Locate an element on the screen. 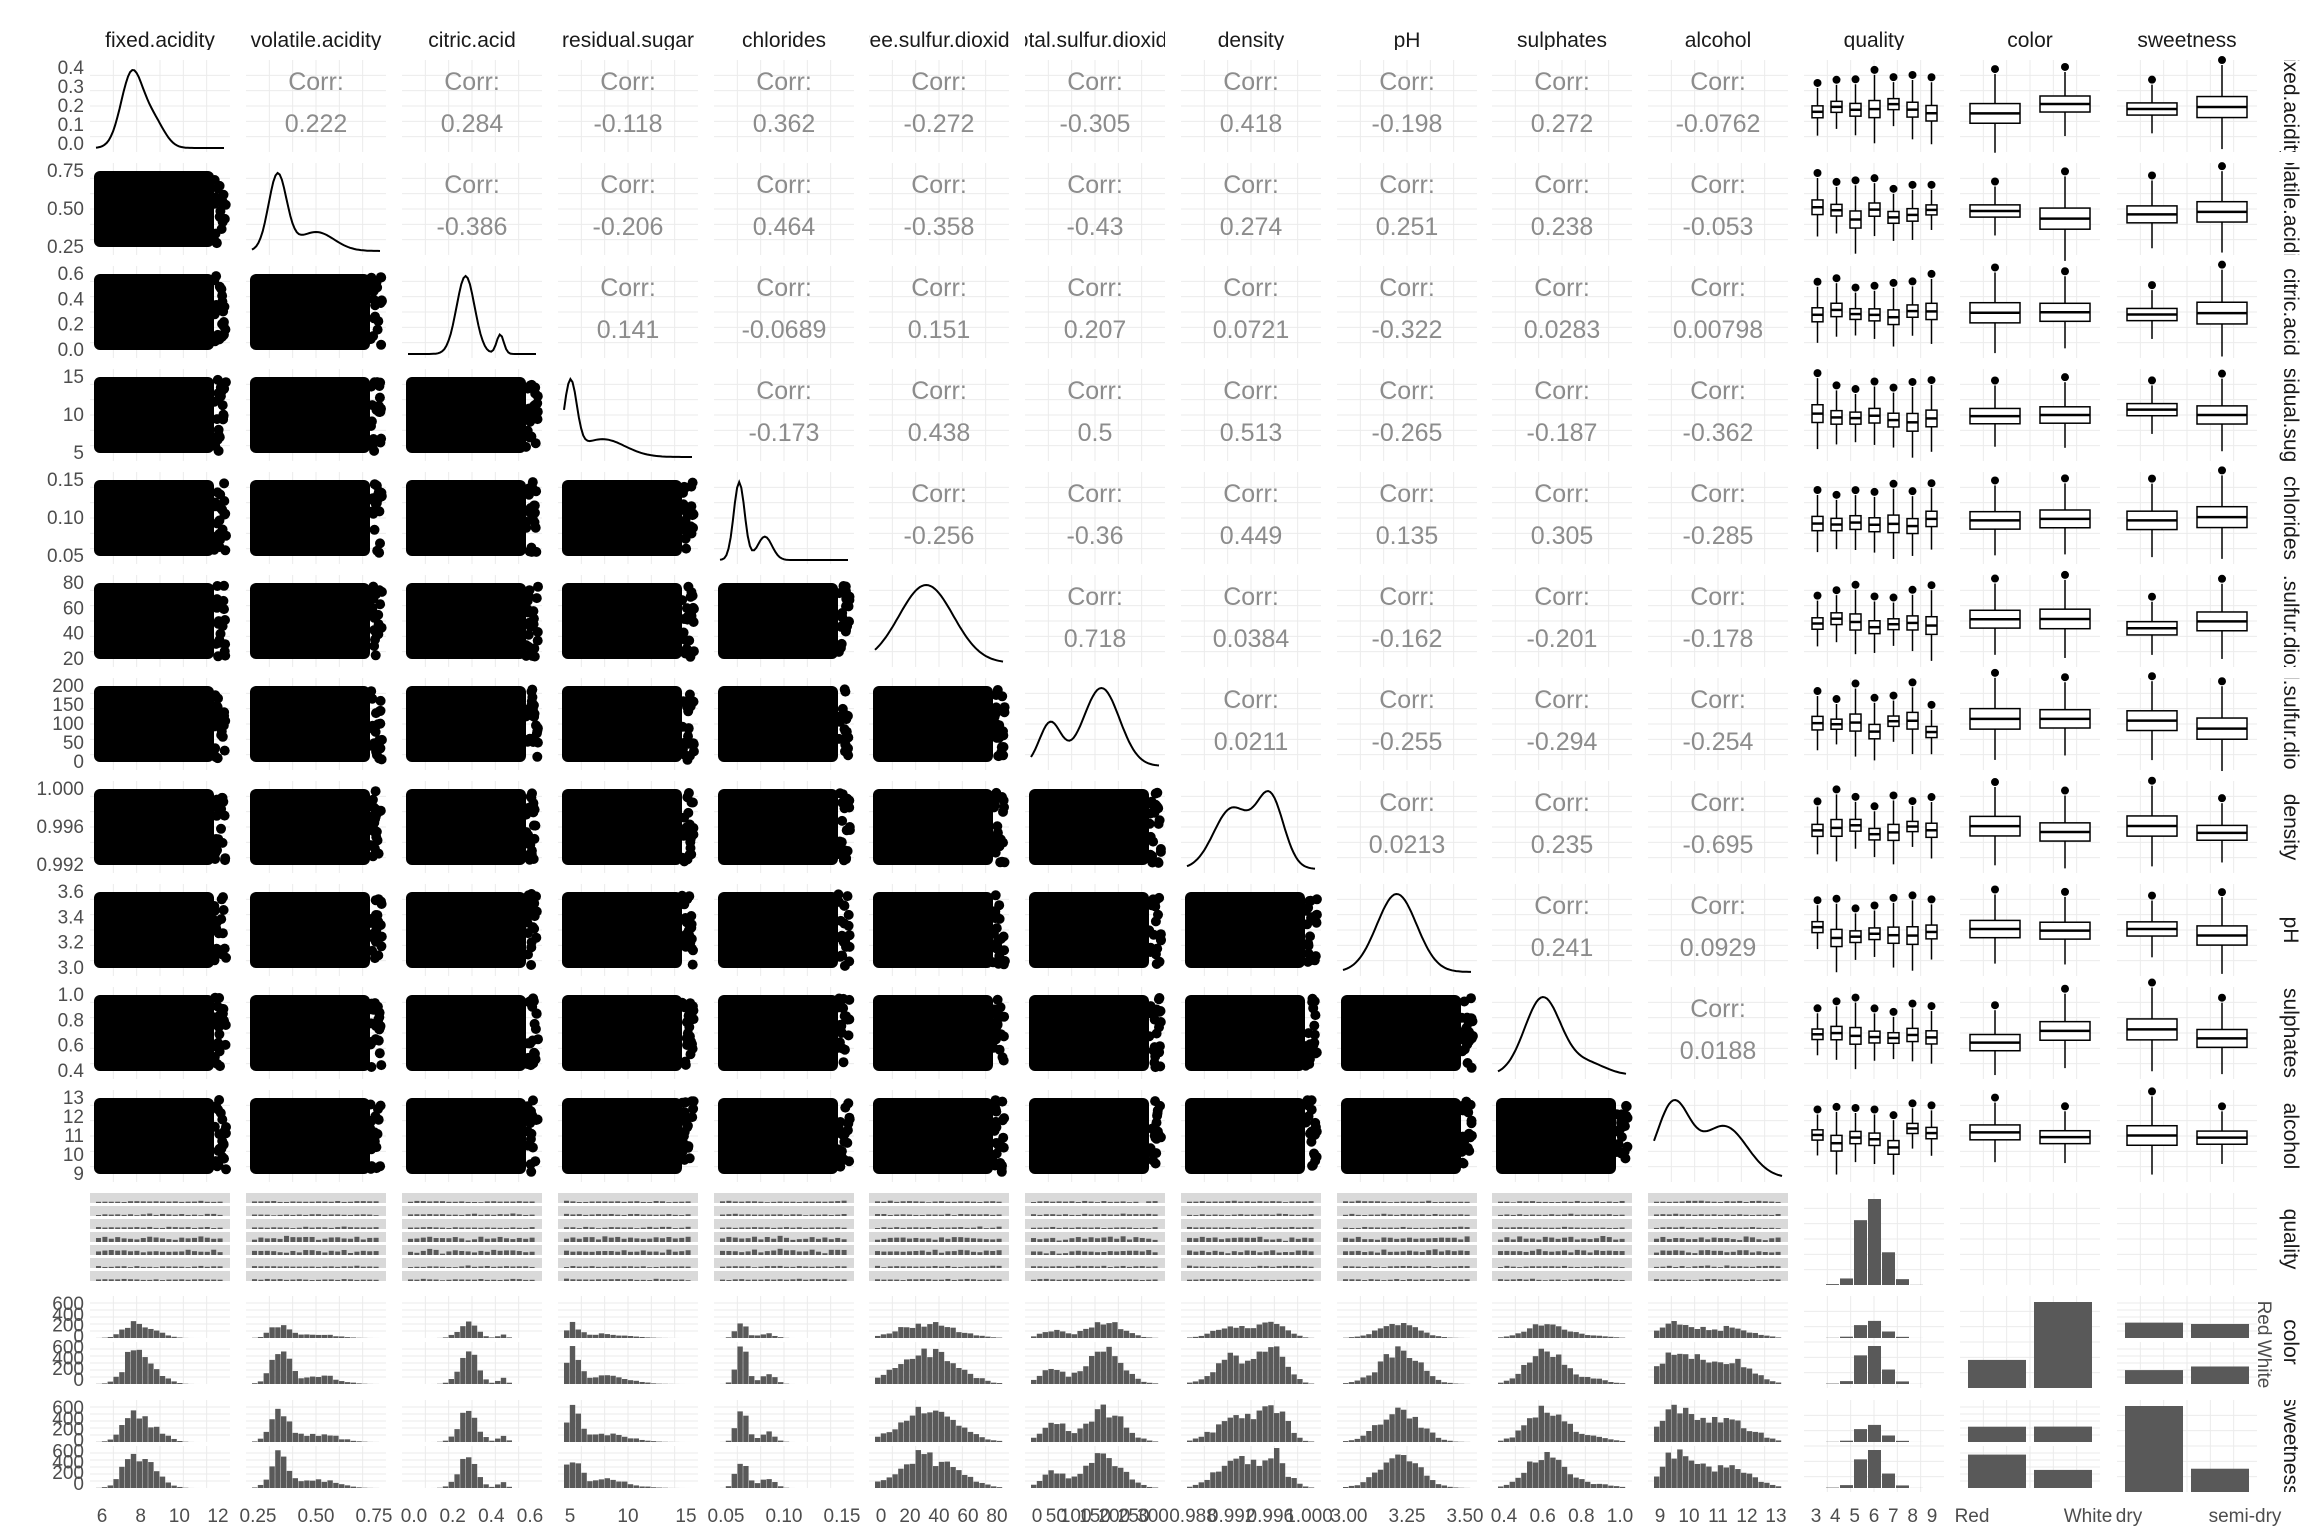  panel: Corr:0.00798 is located at coordinates (1718, 312).